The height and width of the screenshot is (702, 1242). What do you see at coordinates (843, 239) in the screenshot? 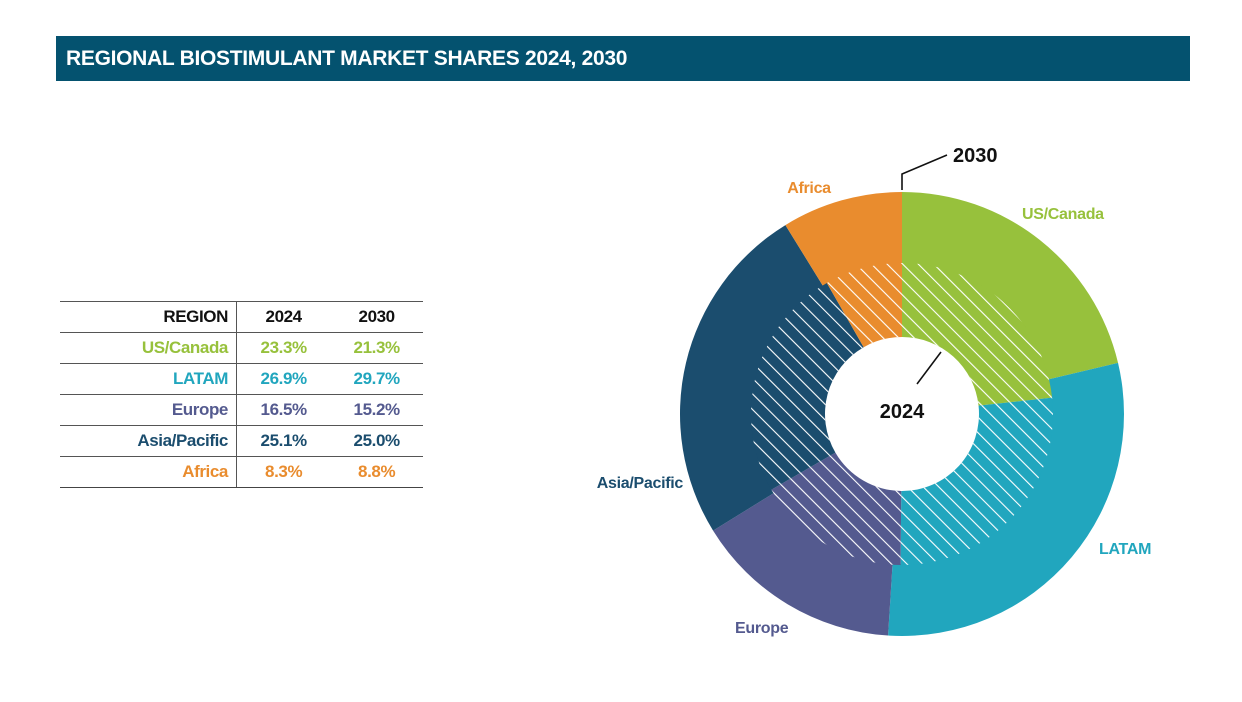
I see `outer-slice-africa` at bounding box center [843, 239].